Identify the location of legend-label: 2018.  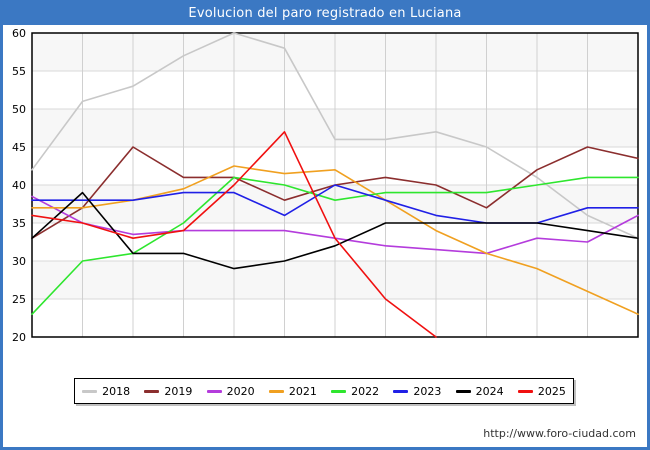
(116, 391).